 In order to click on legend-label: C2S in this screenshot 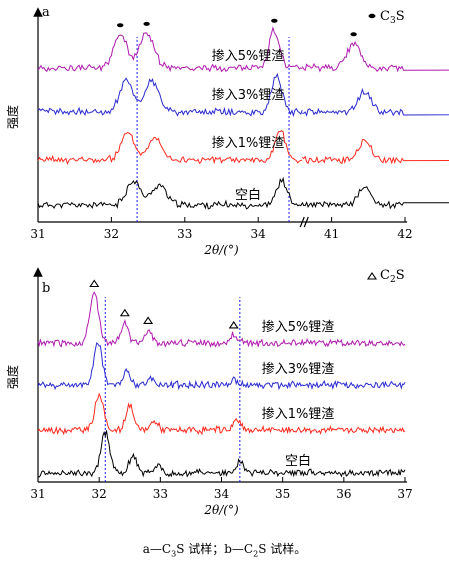, I will do `click(392, 276)`.